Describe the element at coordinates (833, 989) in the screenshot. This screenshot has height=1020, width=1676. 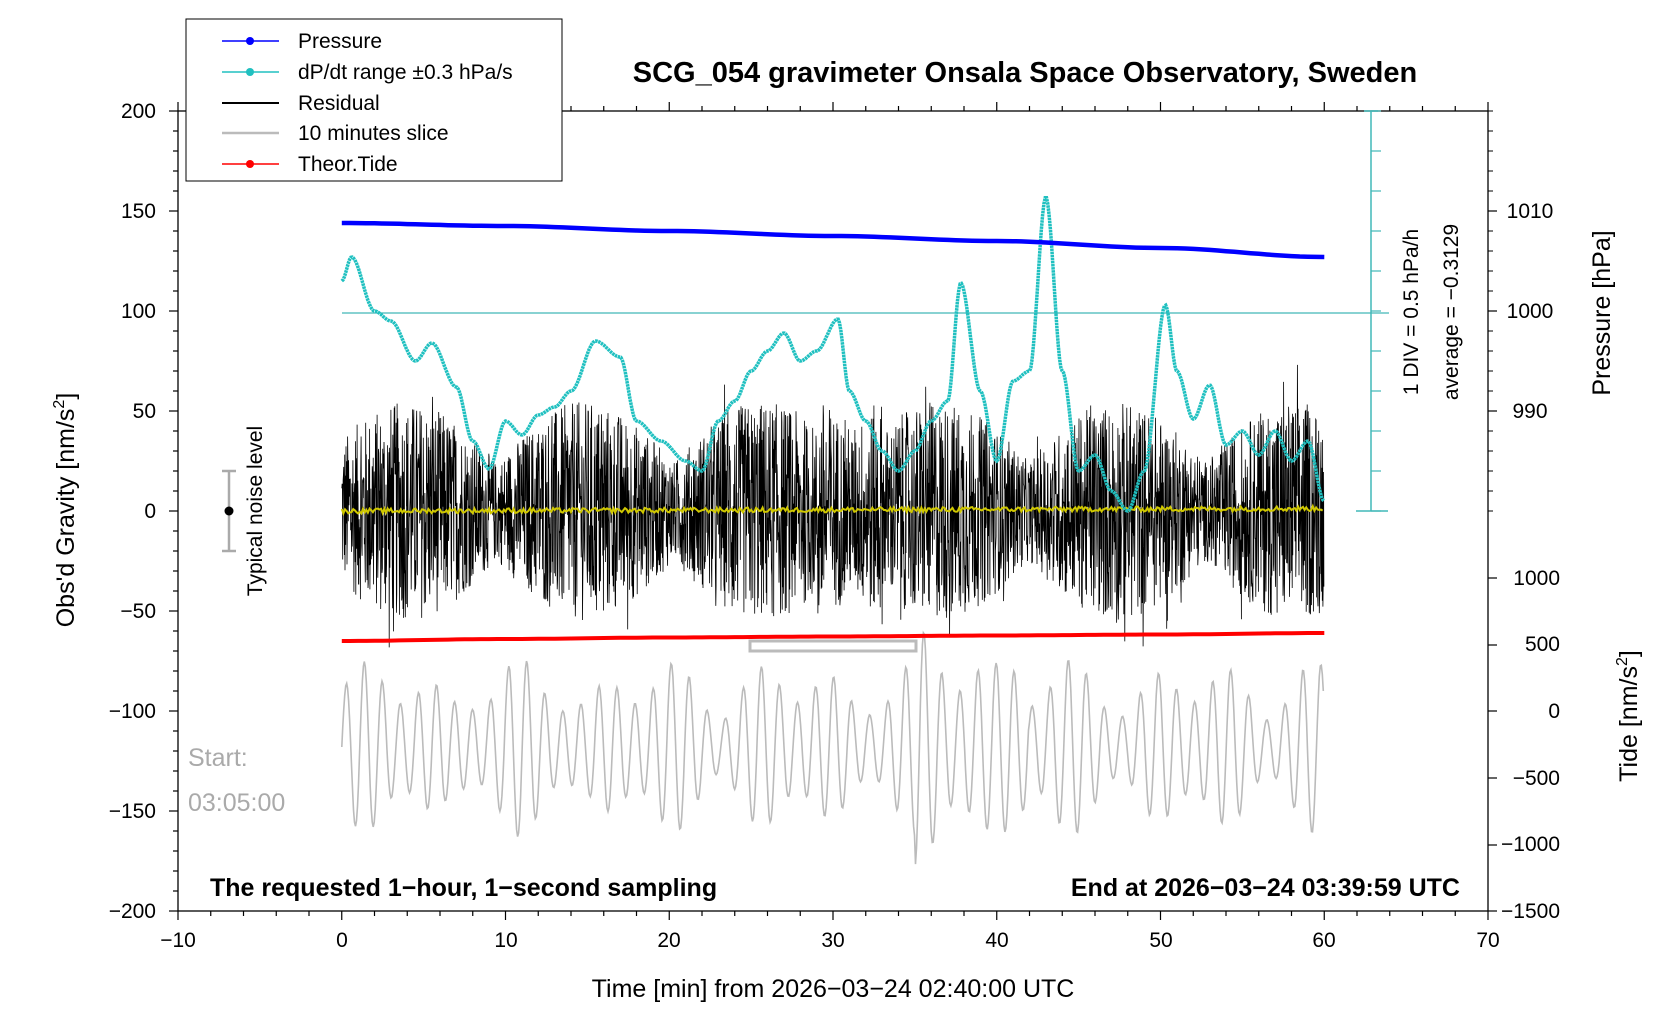
I see `x-axis-label: Time [min] from 2026−03−24 02:40:00 UTC` at that location.